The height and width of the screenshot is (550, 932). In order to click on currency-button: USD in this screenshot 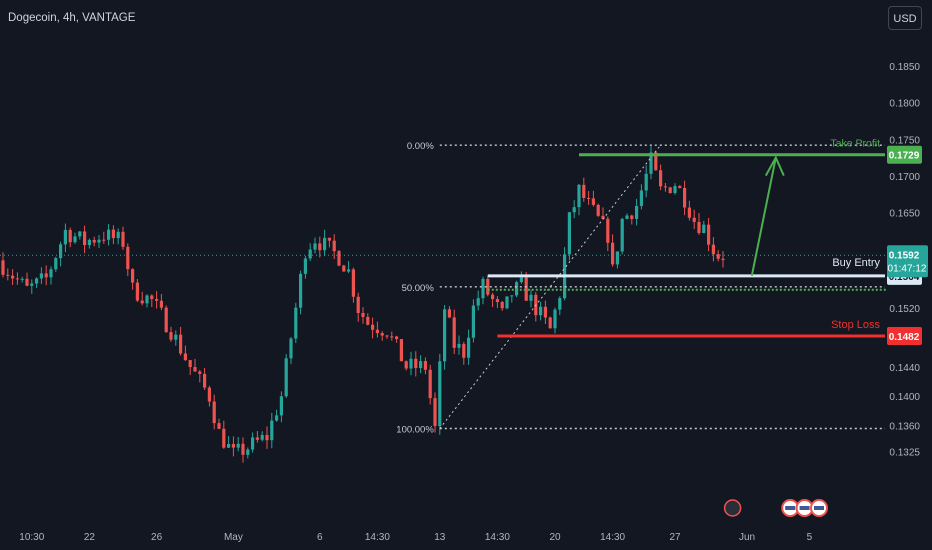, I will do `click(905, 18)`.